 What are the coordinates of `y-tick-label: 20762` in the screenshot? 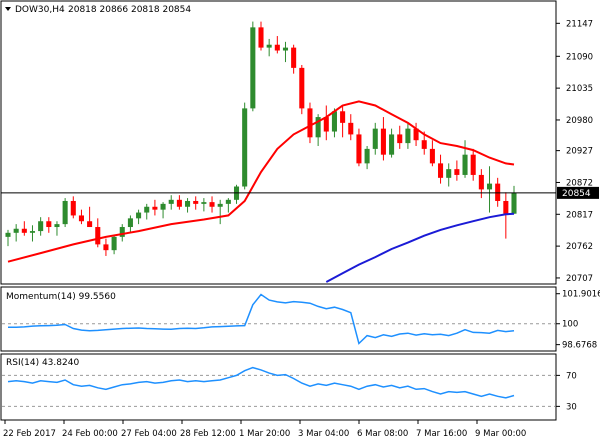 It's located at (579, 247).